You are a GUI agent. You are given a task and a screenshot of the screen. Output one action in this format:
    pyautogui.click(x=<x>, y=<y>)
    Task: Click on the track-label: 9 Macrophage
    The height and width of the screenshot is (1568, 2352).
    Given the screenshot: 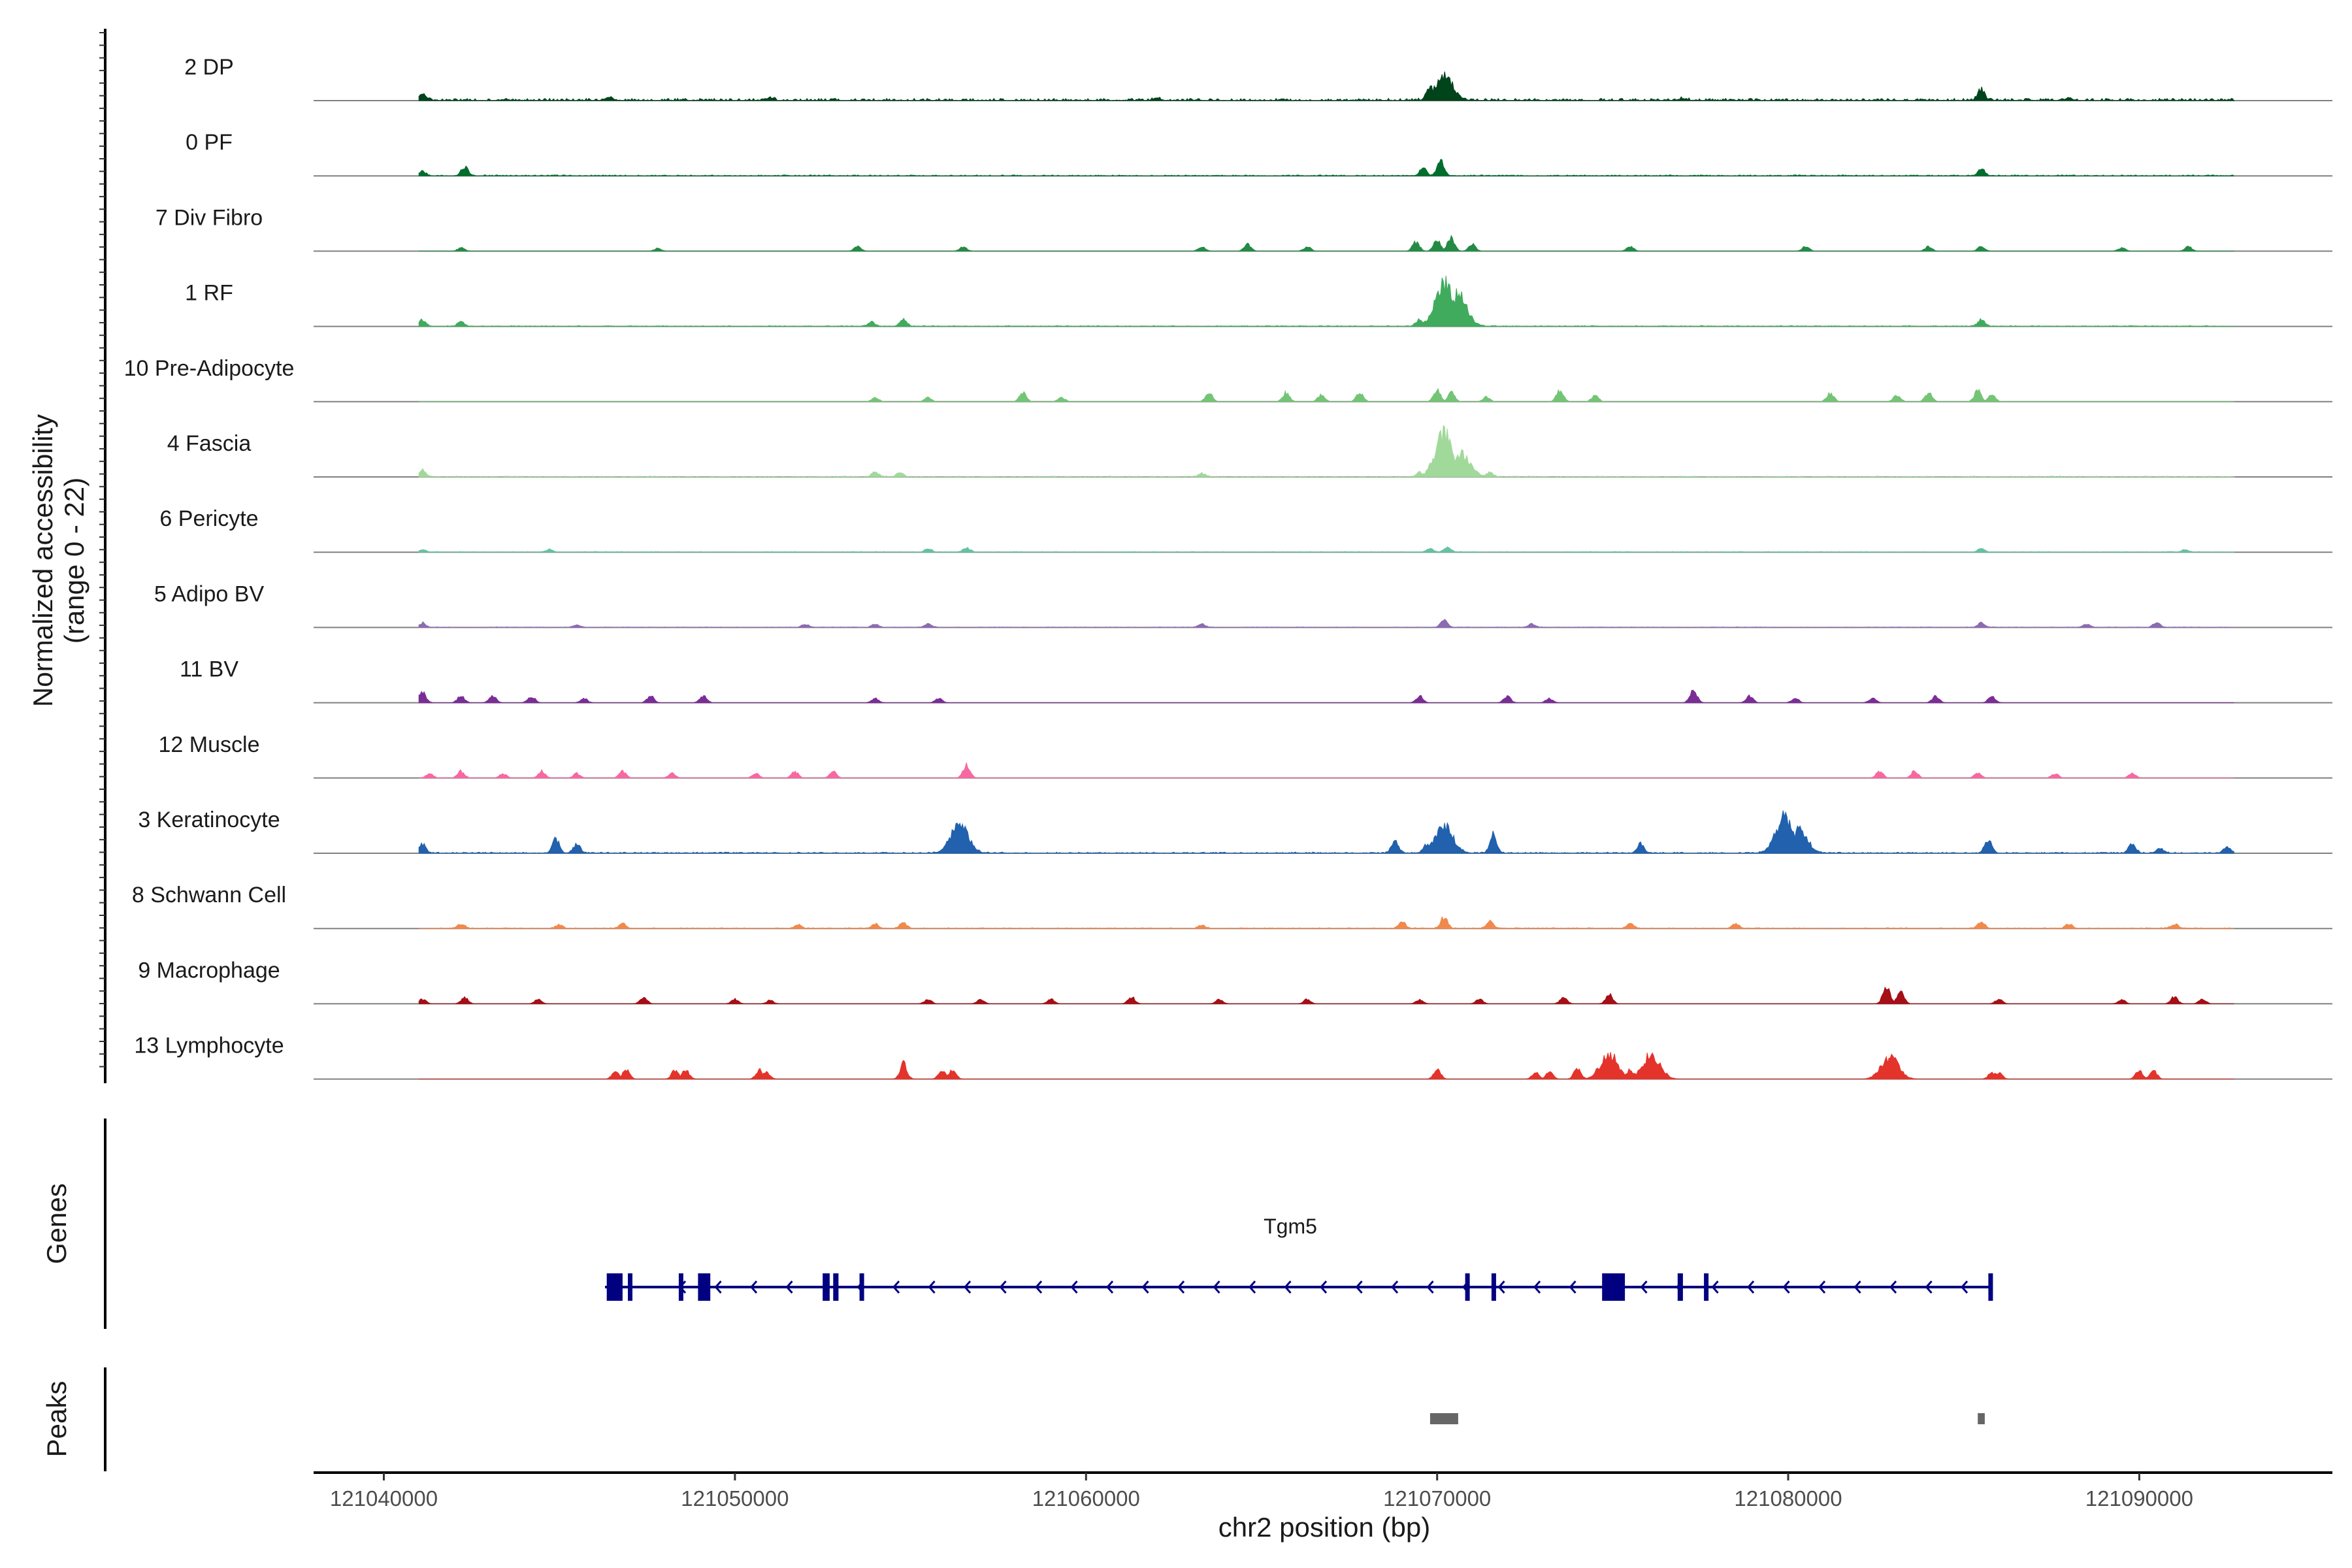 What is the action you would take?
    pyautogui.click(x=209, y=970)
    